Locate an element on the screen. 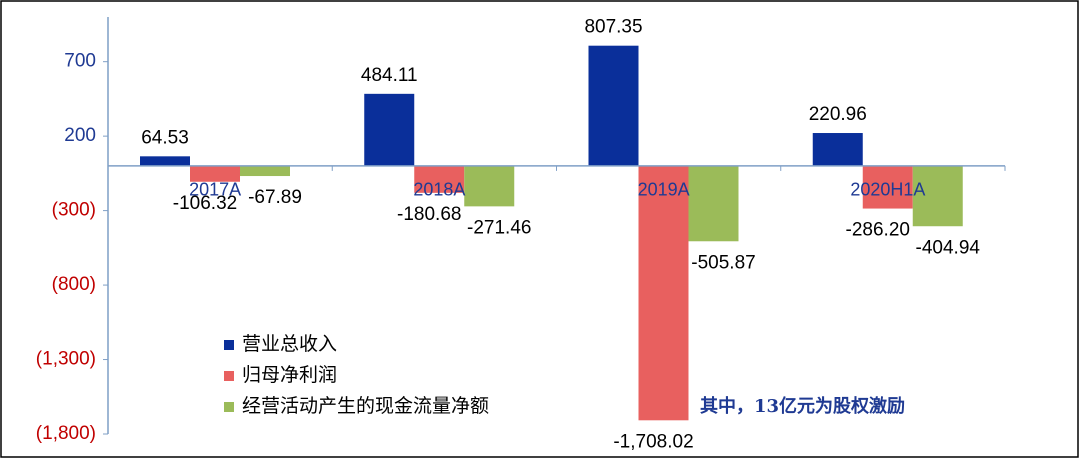 Image resolution: width=1080 pixels, height=459 pixels. data-label: 220.96 is located at coordinates (838, 114).